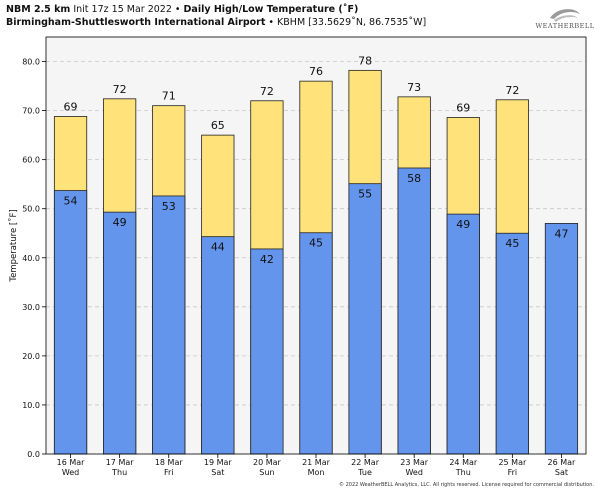 The height and width of the screenshot is (493, 600). I want to click on x-tick-weekday: Sun, so click(266, 472).